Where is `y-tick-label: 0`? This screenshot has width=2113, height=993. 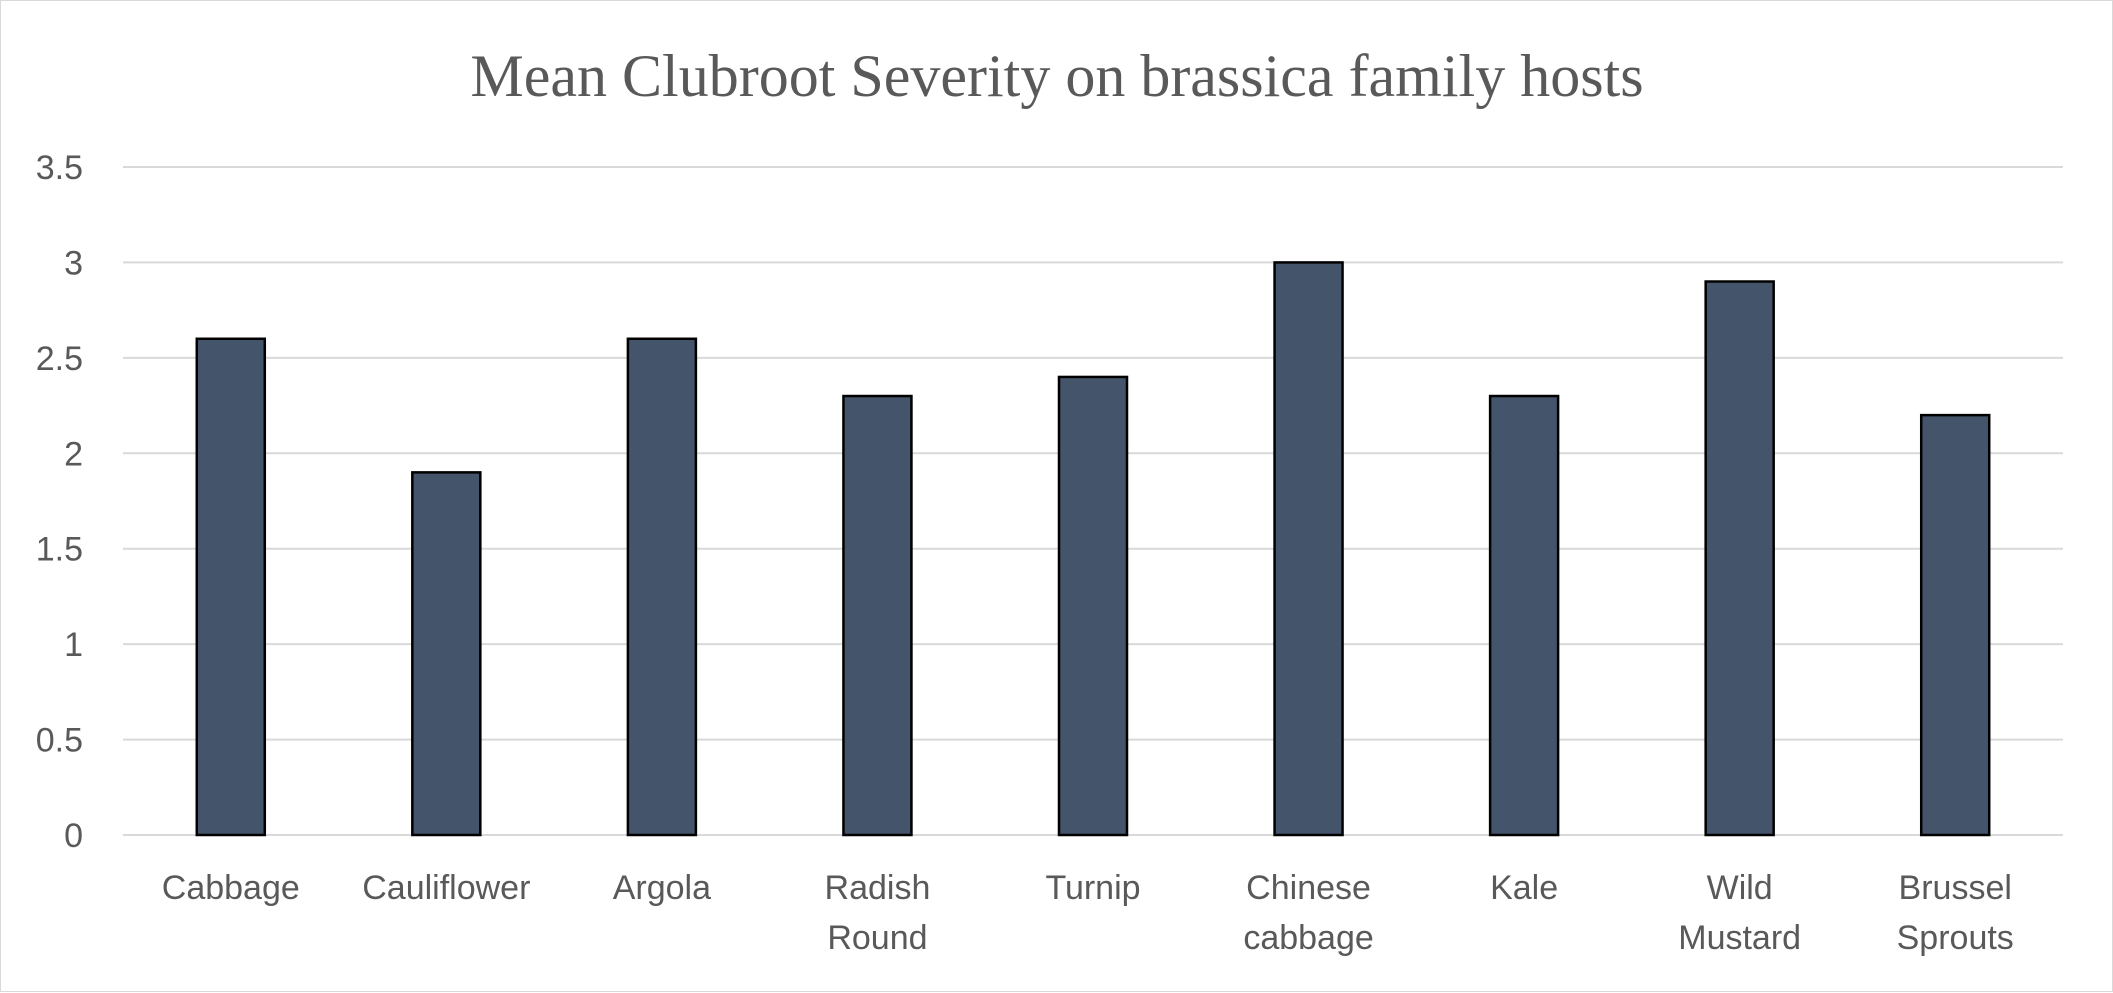
y-tick-label: 0 is located at coordinates (73, 836).